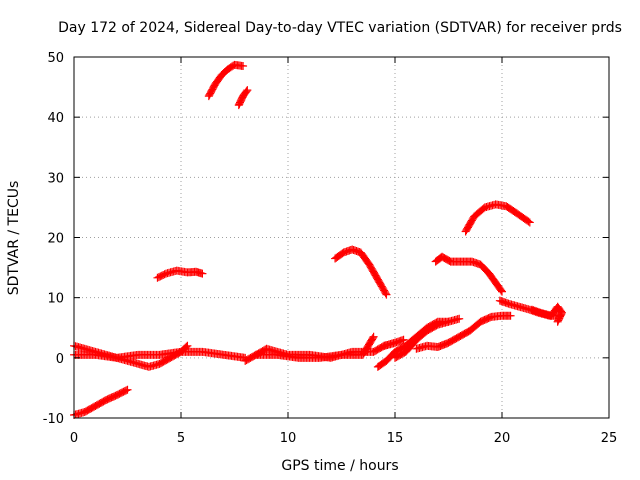 The image size is (640, 480). What do you see at coordinates (181, 438) in the screenshot?
I see `x-tick-label: 5` at bounding box center [181, 438].